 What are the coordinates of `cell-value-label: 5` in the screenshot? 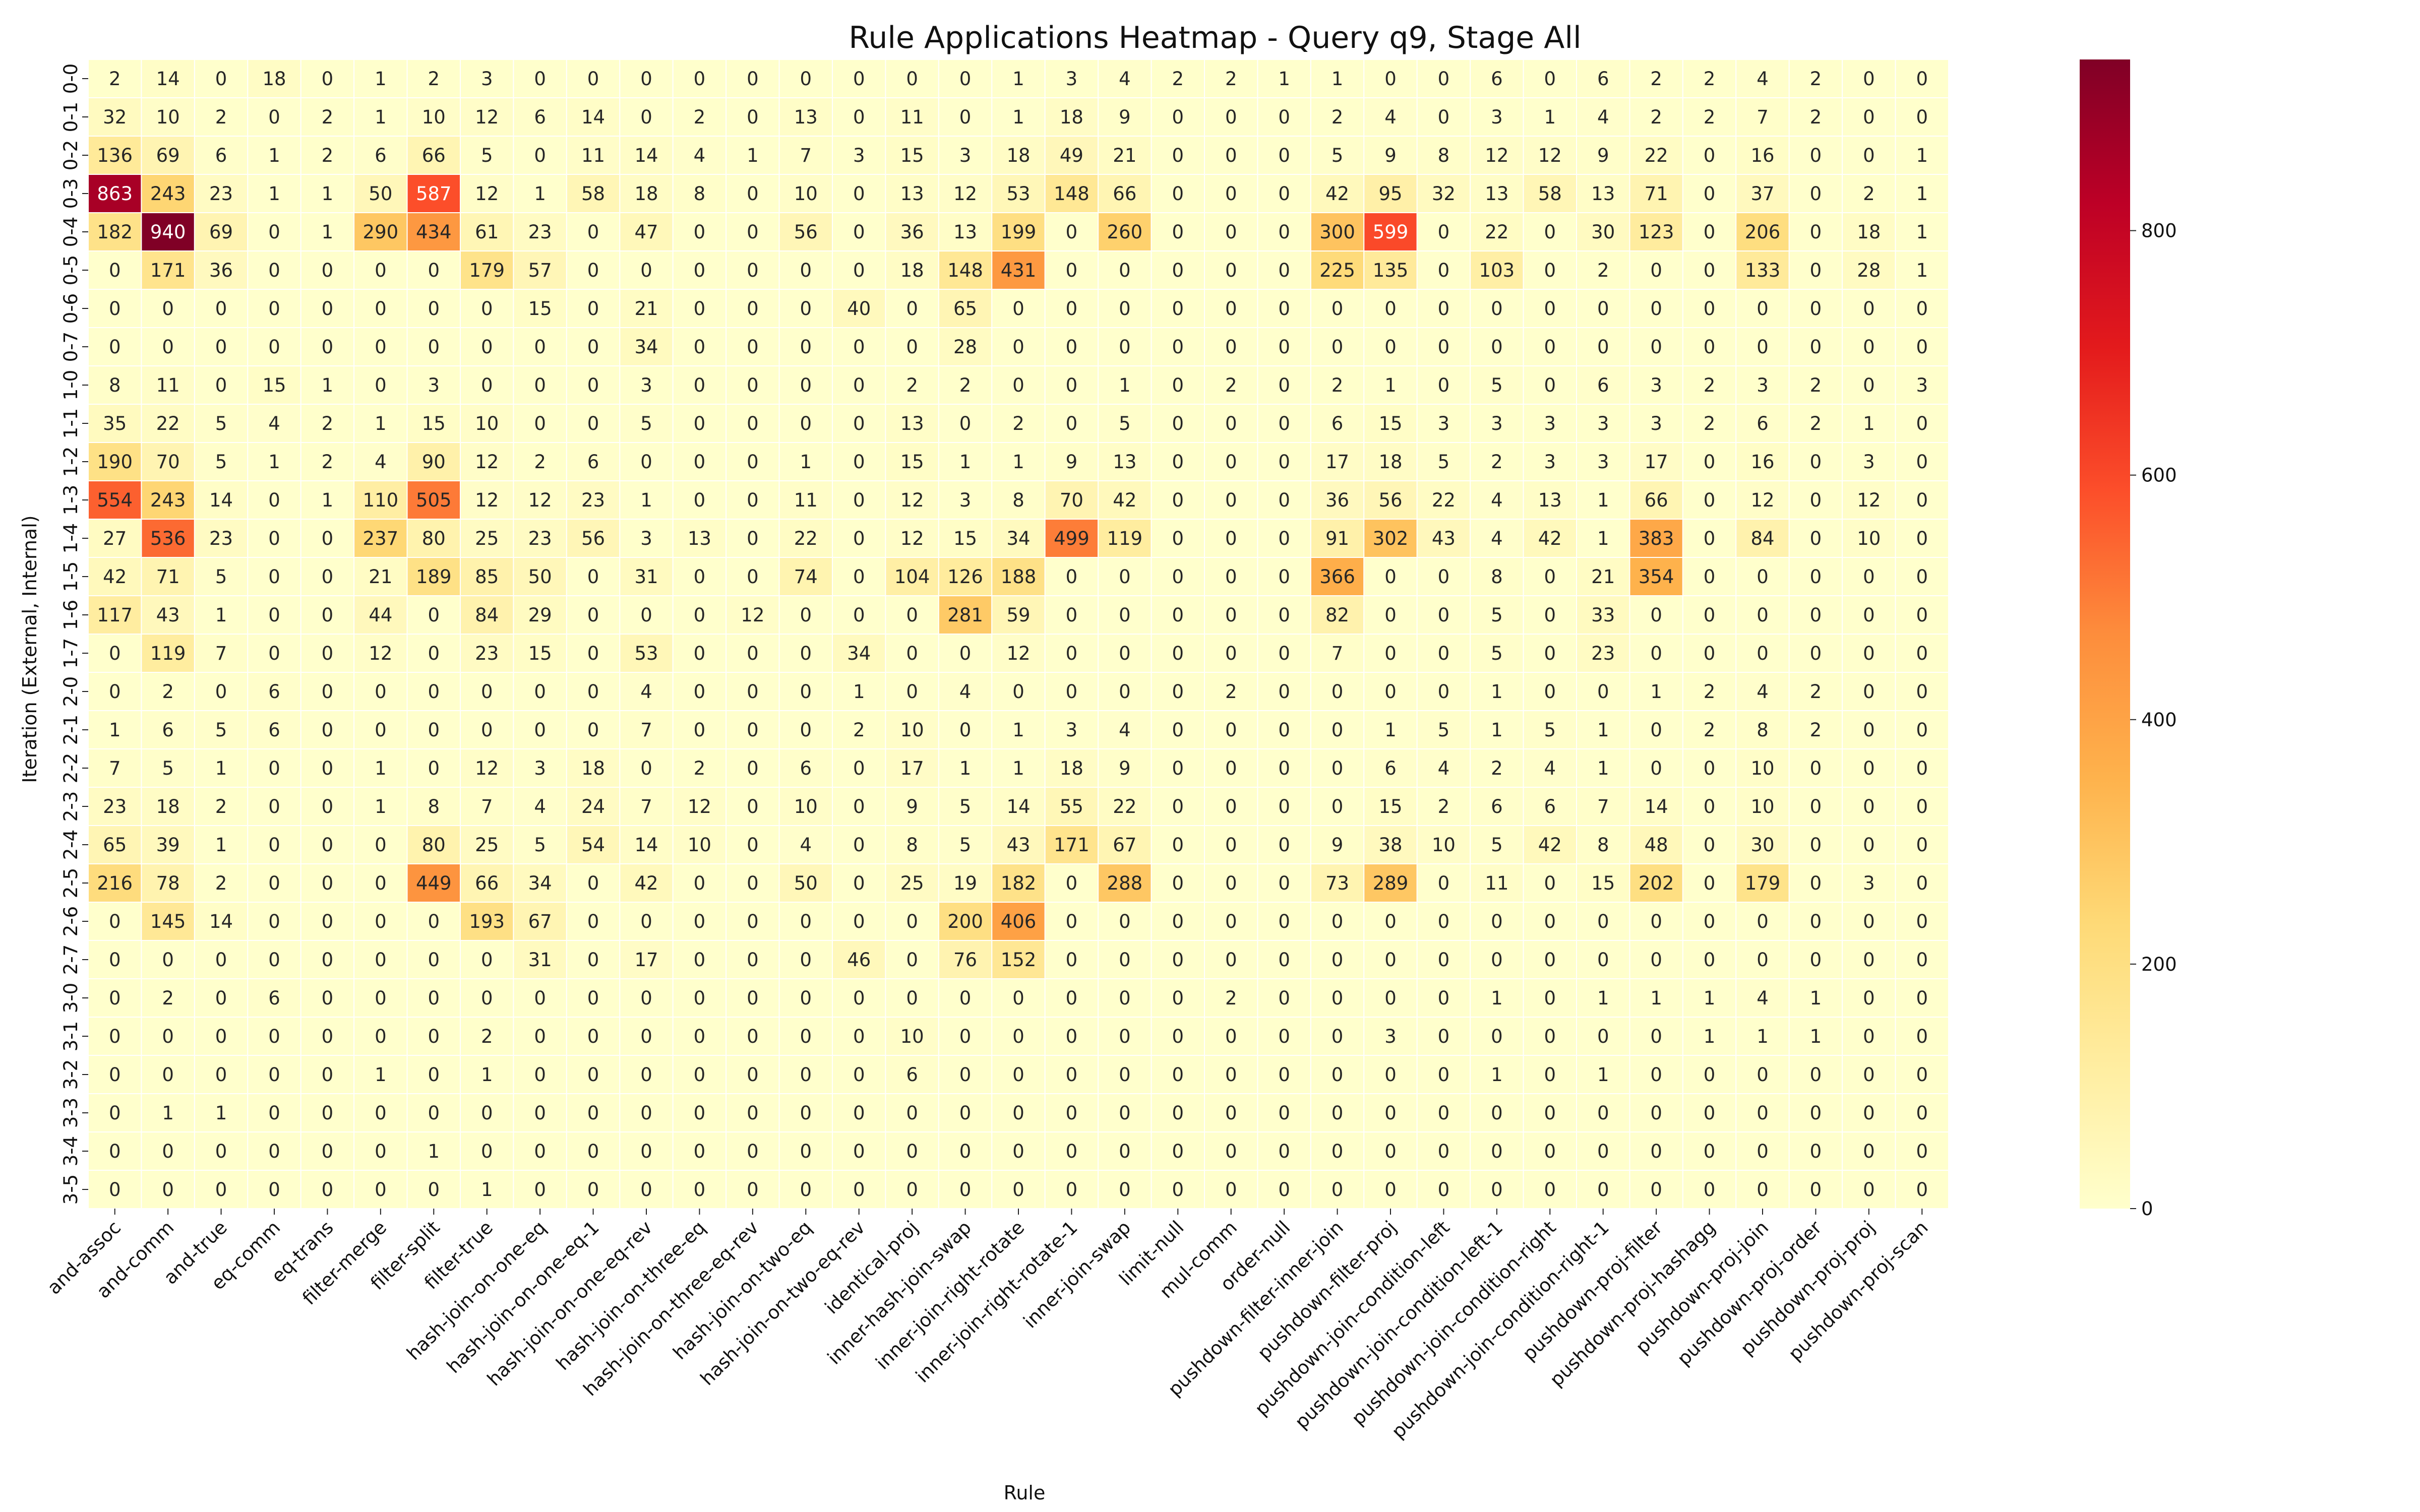 It's located at (1497, 385).